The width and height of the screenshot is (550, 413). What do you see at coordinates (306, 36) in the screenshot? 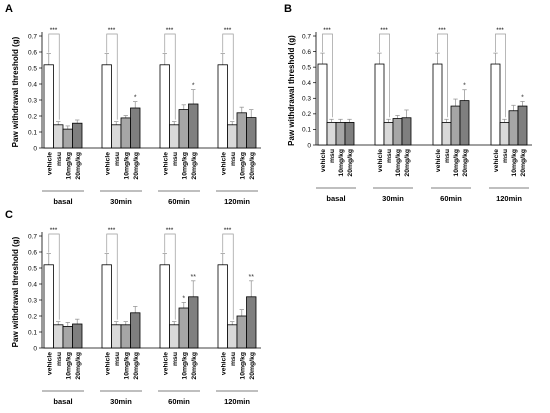
I see `y-tick-label: 0.7` at bounding box center [306, 36].